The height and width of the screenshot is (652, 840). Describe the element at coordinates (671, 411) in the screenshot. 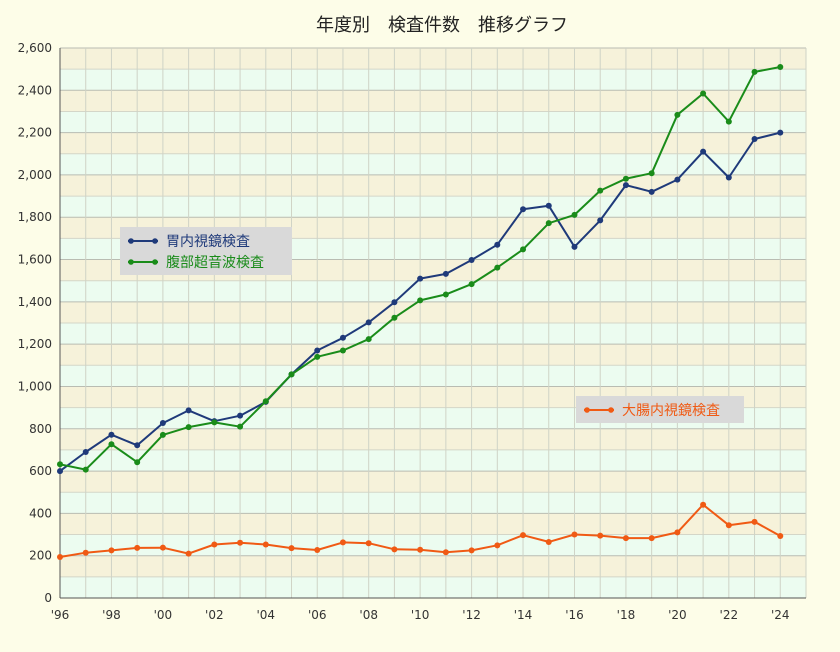

I see `legend-label: 大腸内視鏡検査` at that location.